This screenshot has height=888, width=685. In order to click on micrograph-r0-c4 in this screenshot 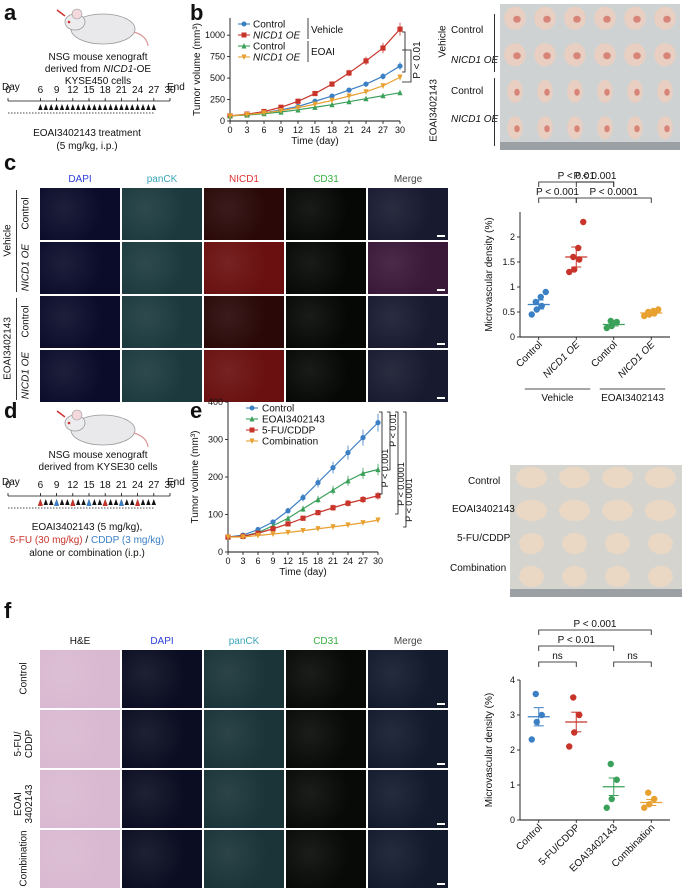, I will do `click(408, 679)`.